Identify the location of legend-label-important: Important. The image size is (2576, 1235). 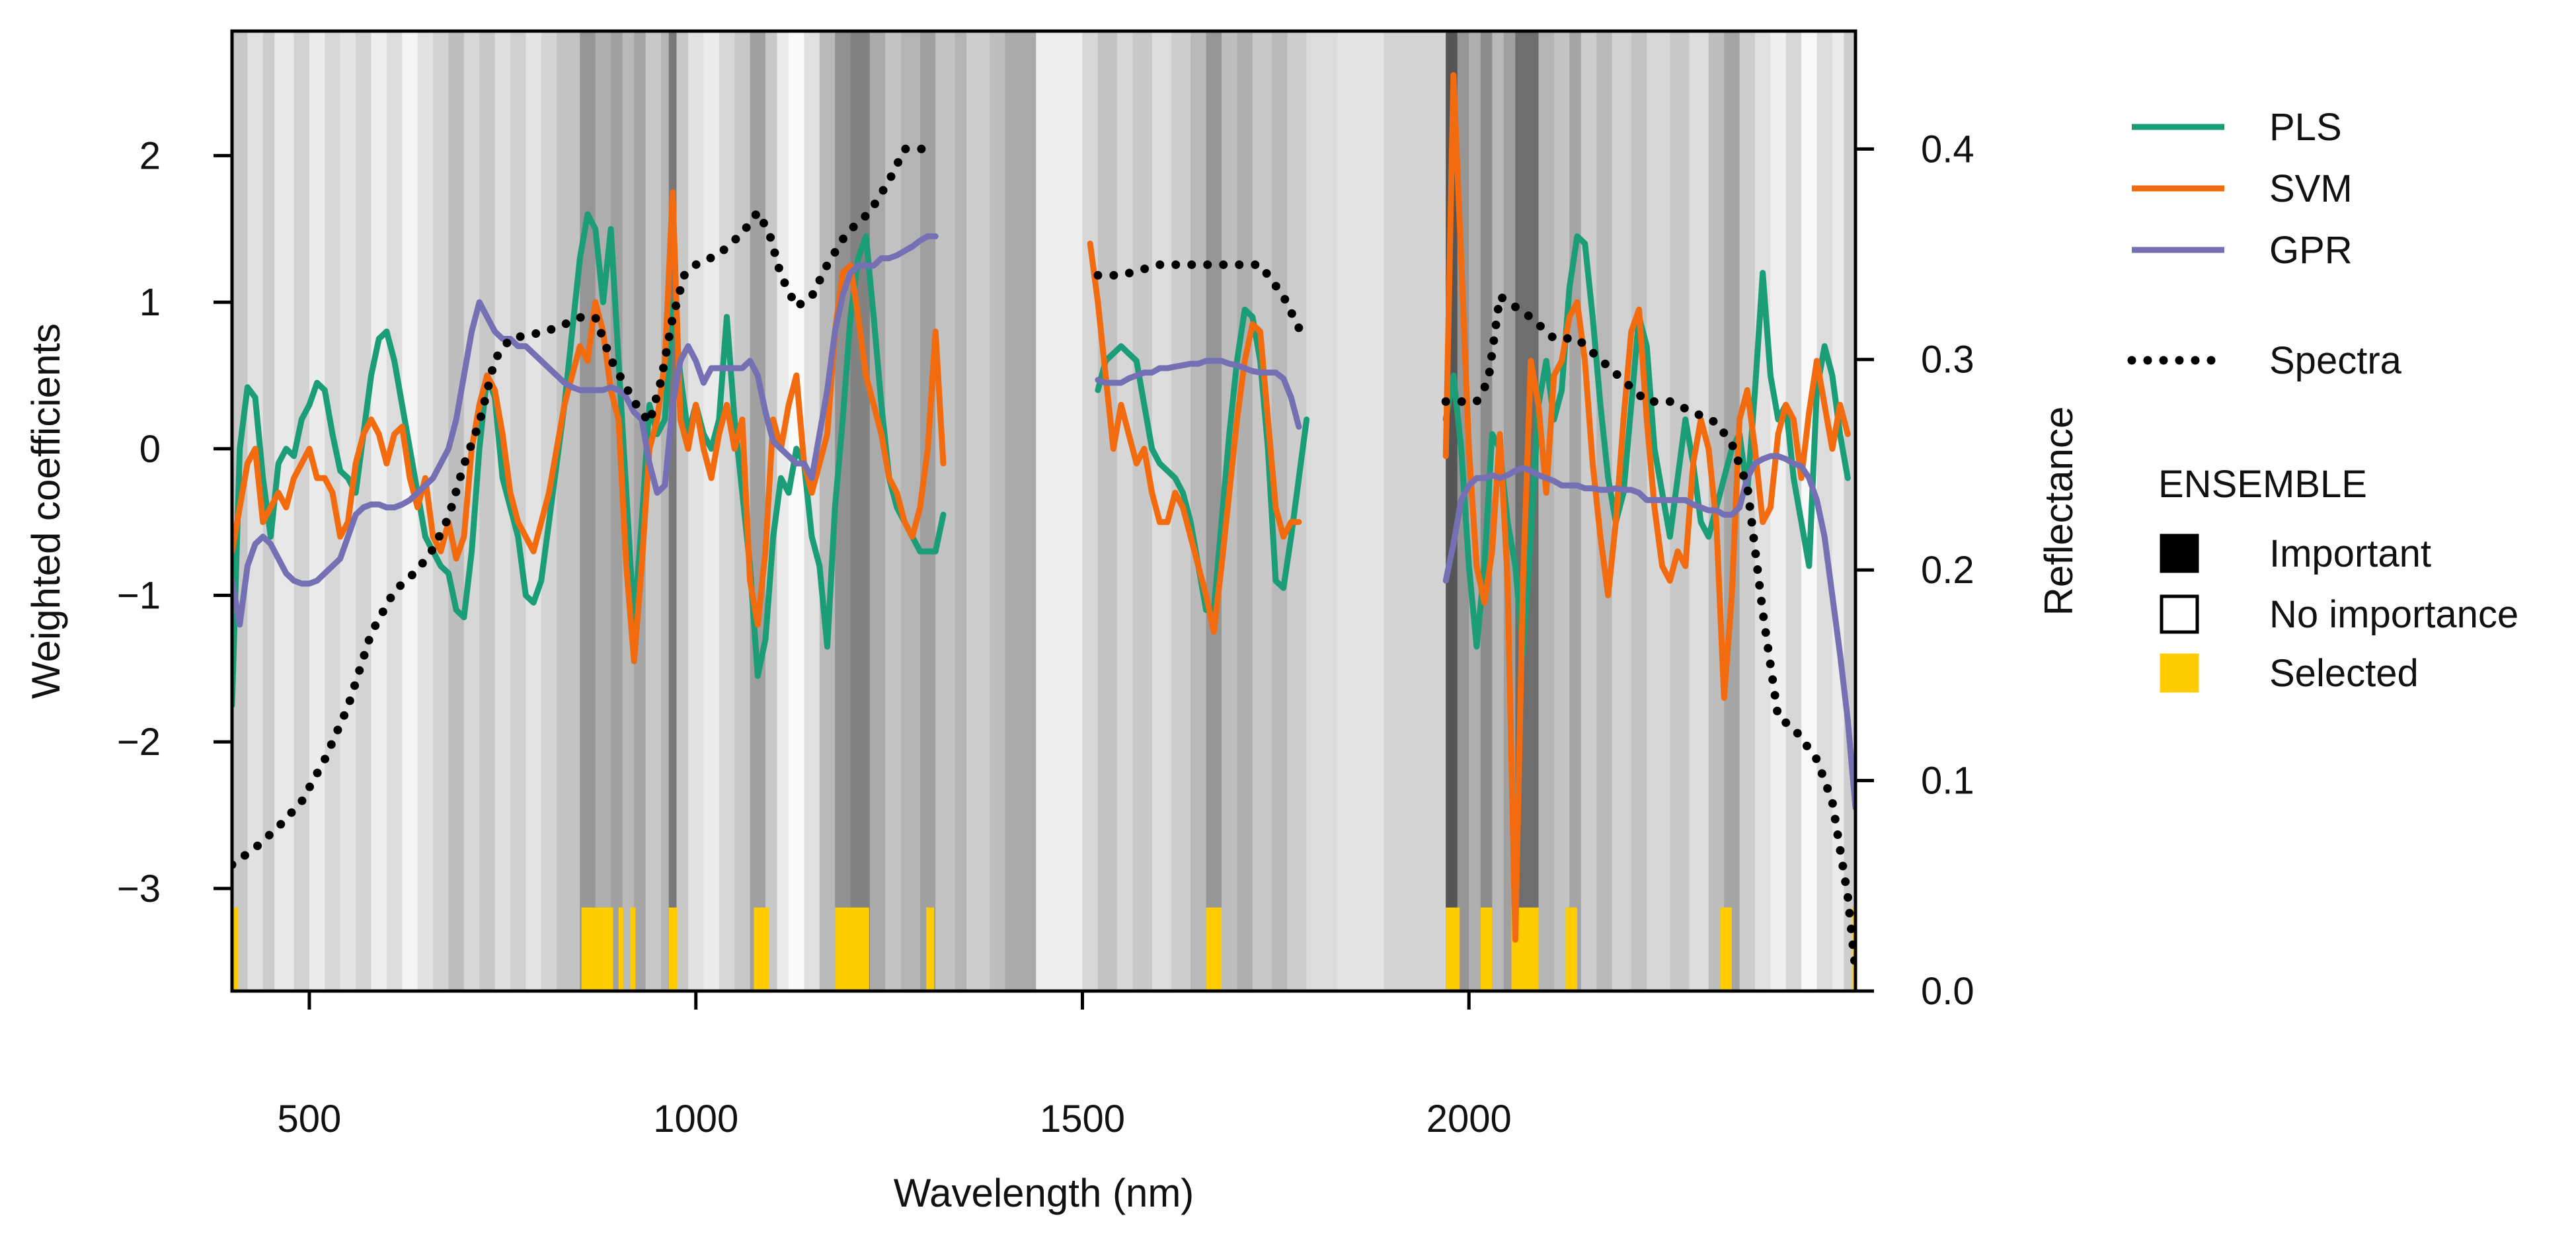
(2350, 554).